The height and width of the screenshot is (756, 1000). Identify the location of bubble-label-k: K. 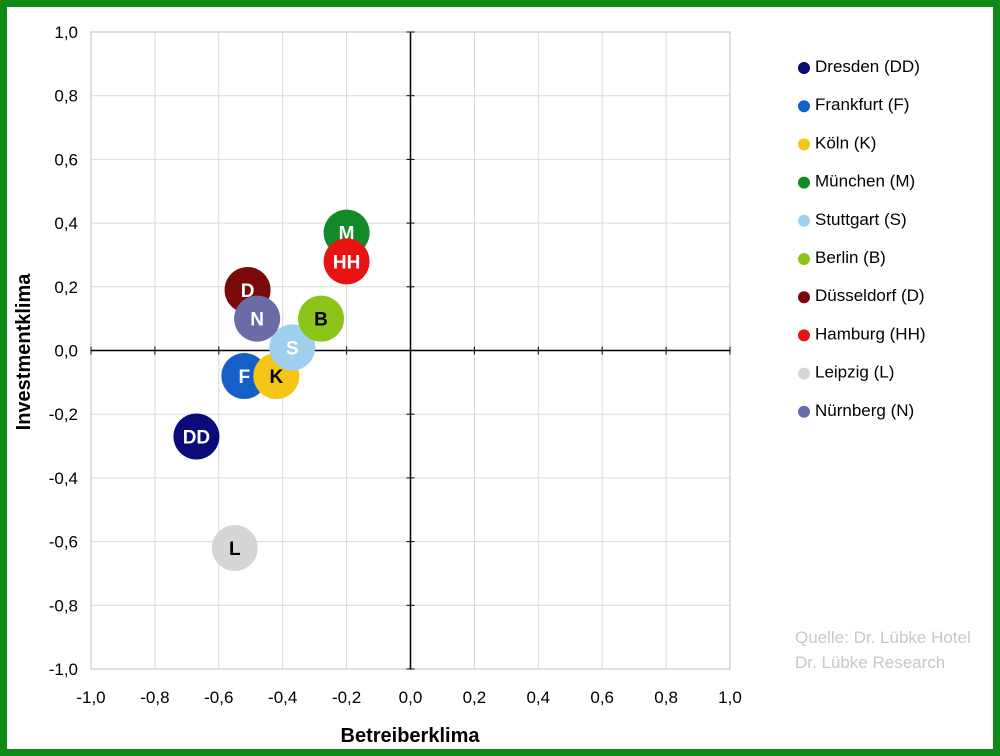
(276, 377).